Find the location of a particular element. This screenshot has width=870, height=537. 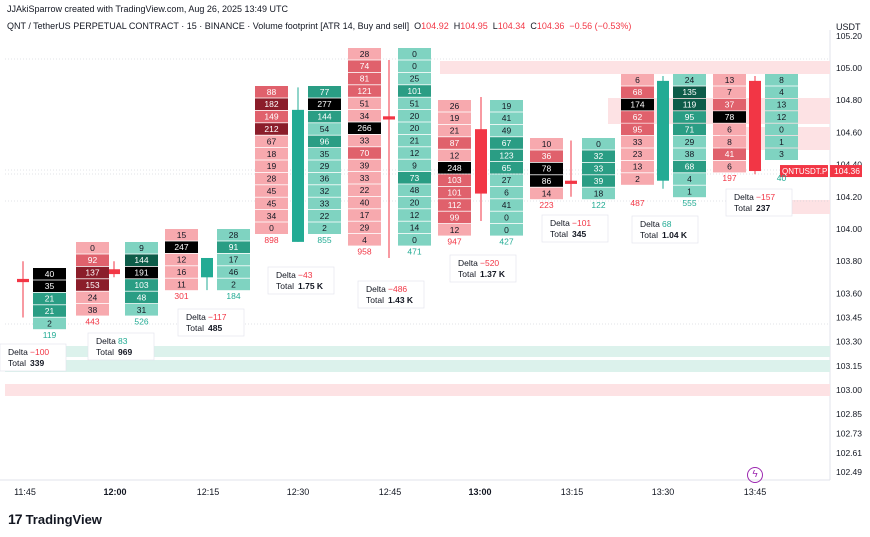

buy-volume: 12 is located at coordinates (782, 117).